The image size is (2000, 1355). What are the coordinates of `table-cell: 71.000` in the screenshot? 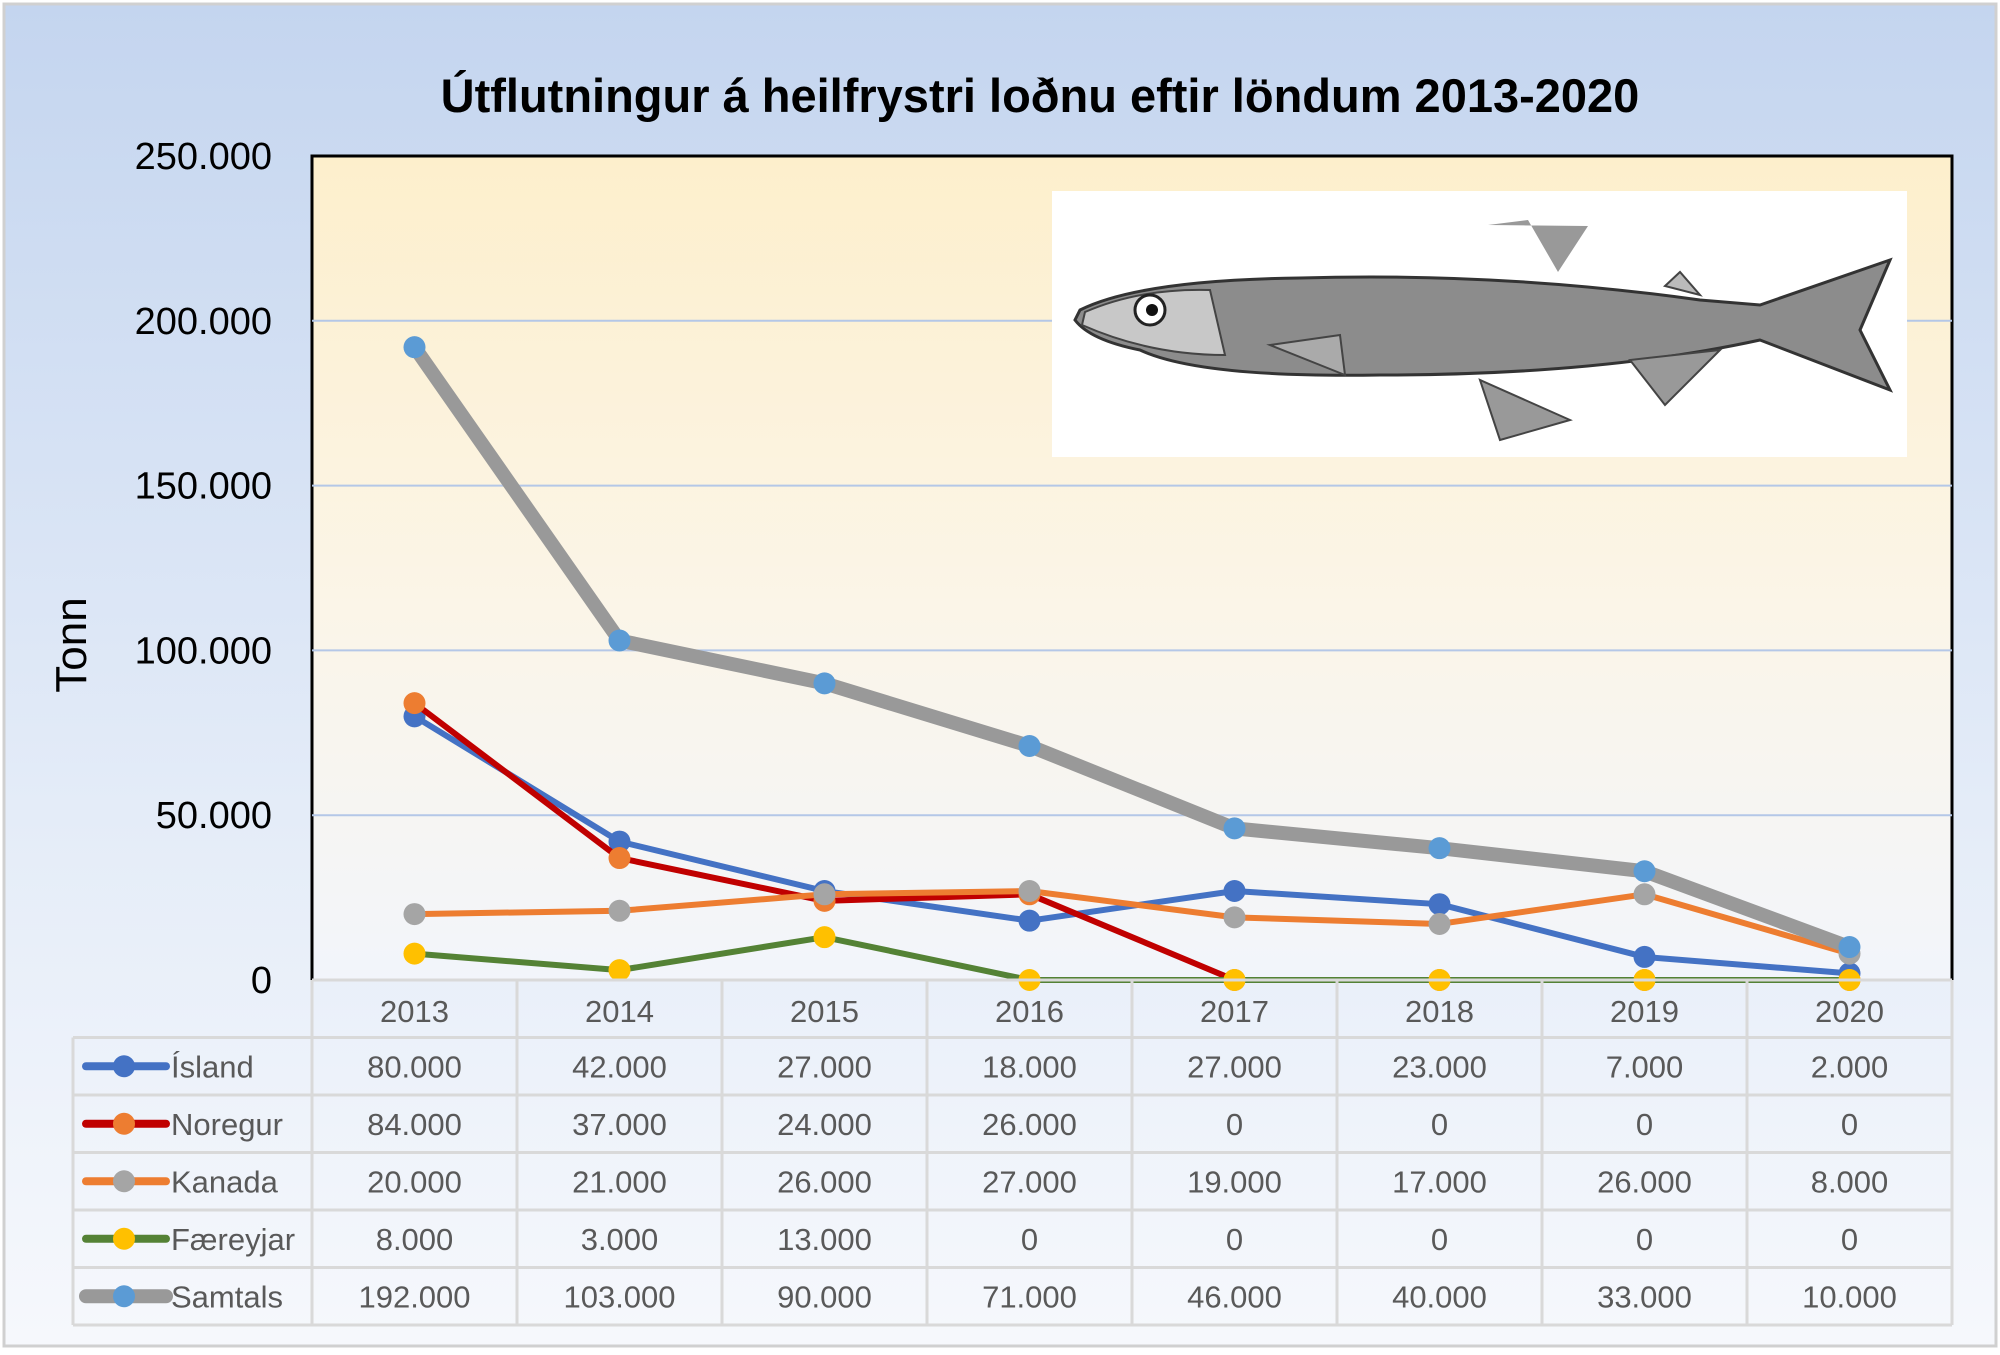 It's located at (1029, 1296).